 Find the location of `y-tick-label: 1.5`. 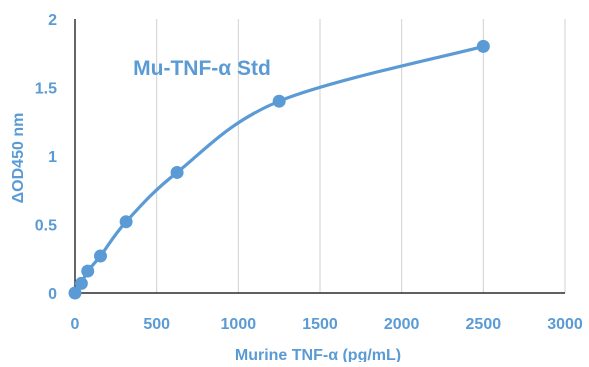

y-tick-label: 1.5 is located at coordinates (46, 89).